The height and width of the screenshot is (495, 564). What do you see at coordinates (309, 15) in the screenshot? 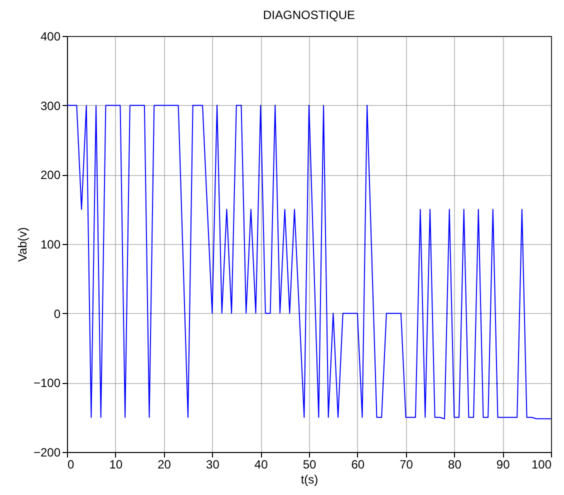
I see `chart-title: DIAGNOSTIQUE` at bounding box center [309, 15].